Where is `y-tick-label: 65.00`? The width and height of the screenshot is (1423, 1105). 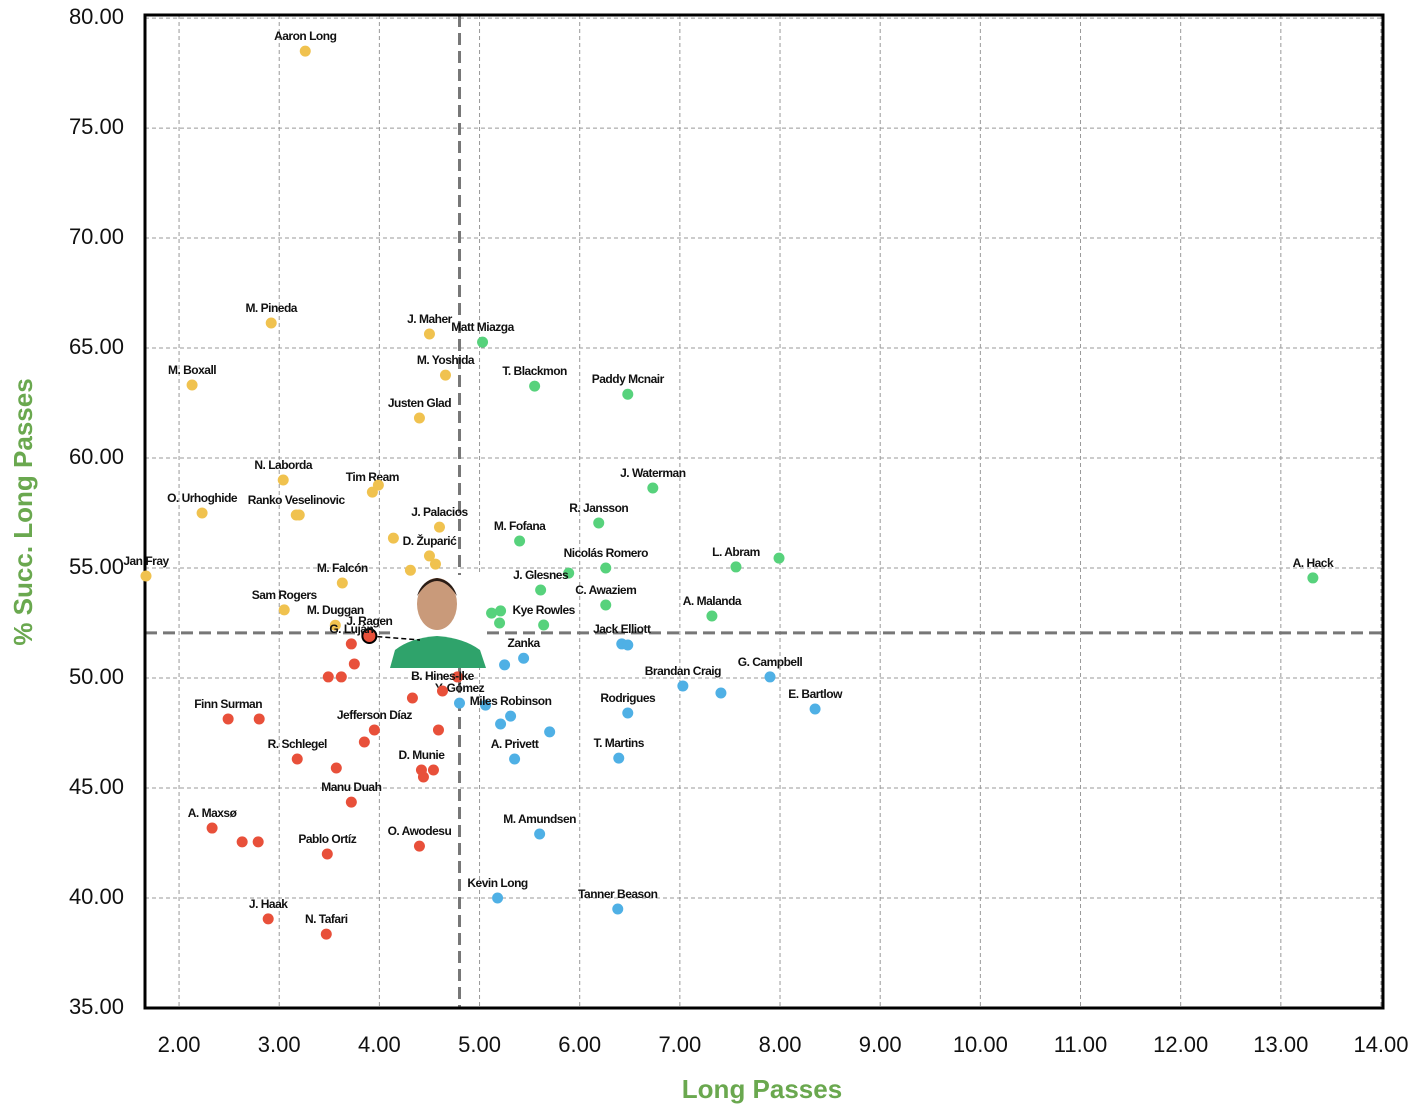 y-tick-label: 65.00 is located at coordinates (96, 346).